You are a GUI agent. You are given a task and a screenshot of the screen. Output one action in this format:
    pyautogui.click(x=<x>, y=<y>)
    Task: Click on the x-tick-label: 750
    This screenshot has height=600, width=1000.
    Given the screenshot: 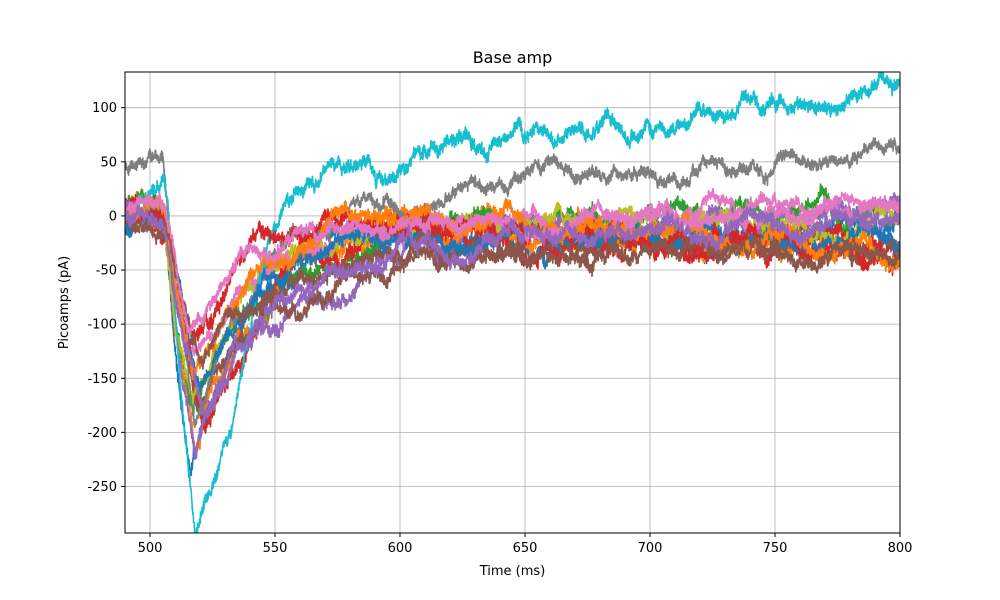 What is the action you would take?
    pyautogui.click(x=775, y=548)
    